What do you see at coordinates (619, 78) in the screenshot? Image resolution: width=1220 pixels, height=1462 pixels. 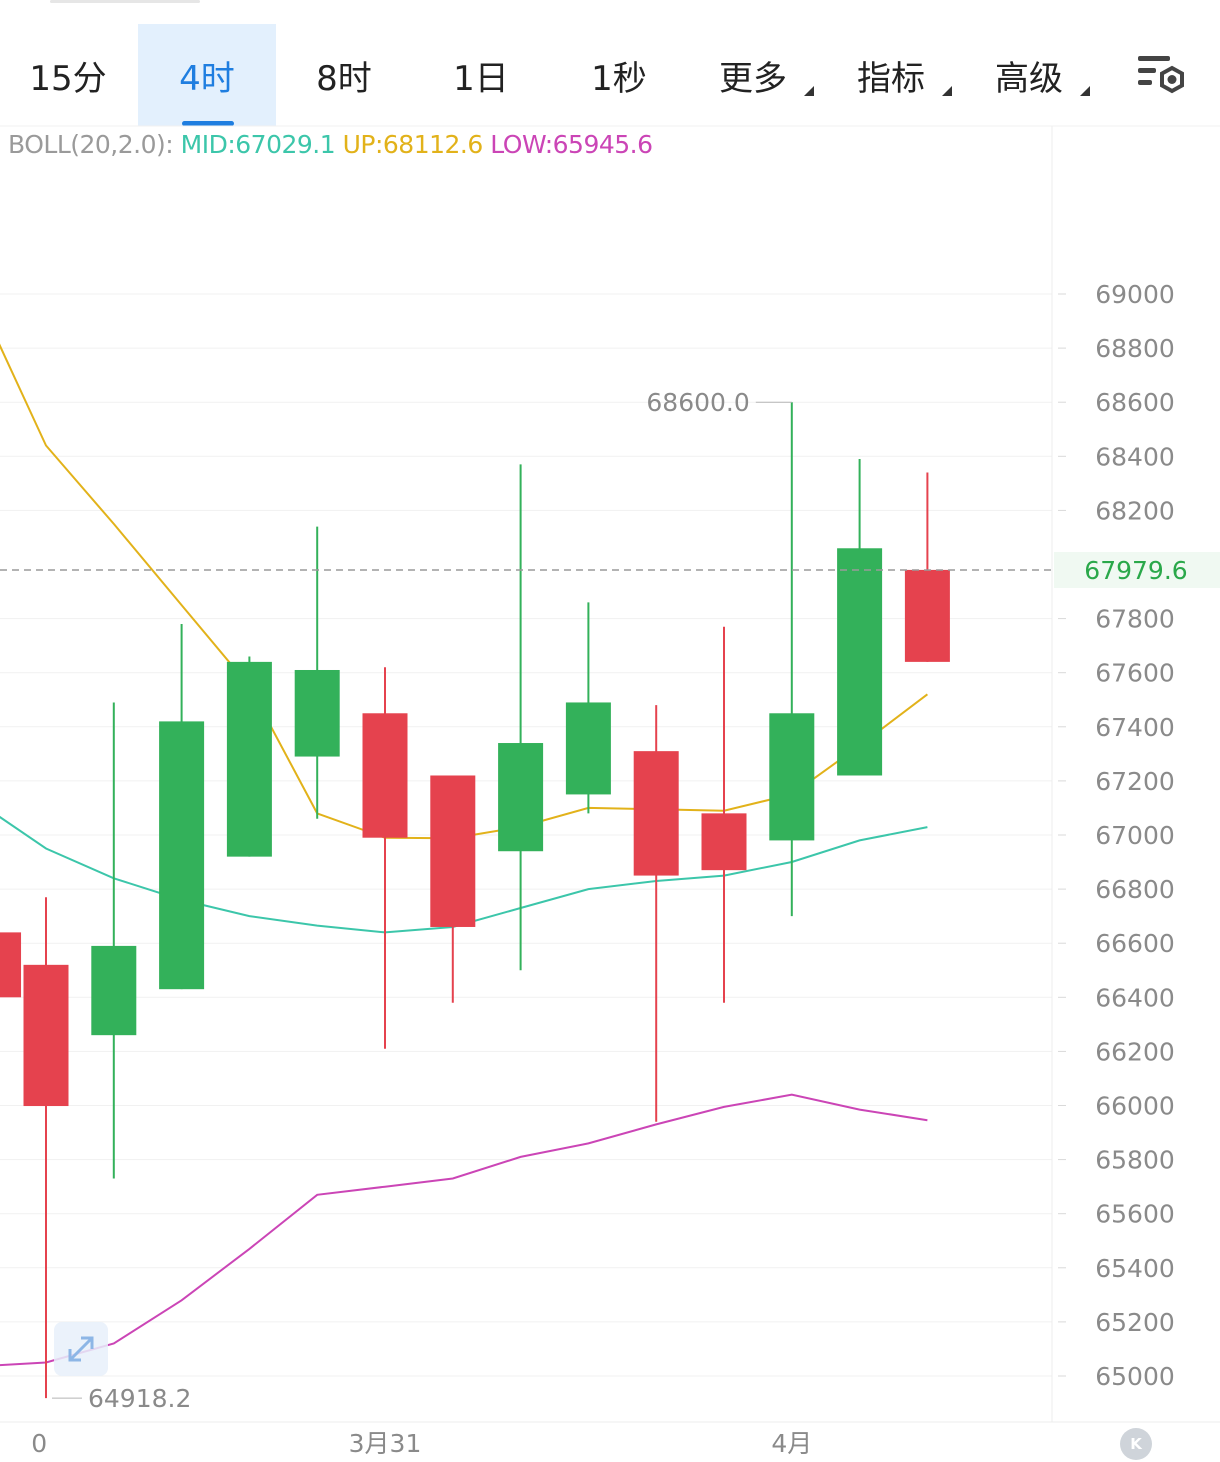 I see `tab-label: 1秒` at bounding box center [619, 78].